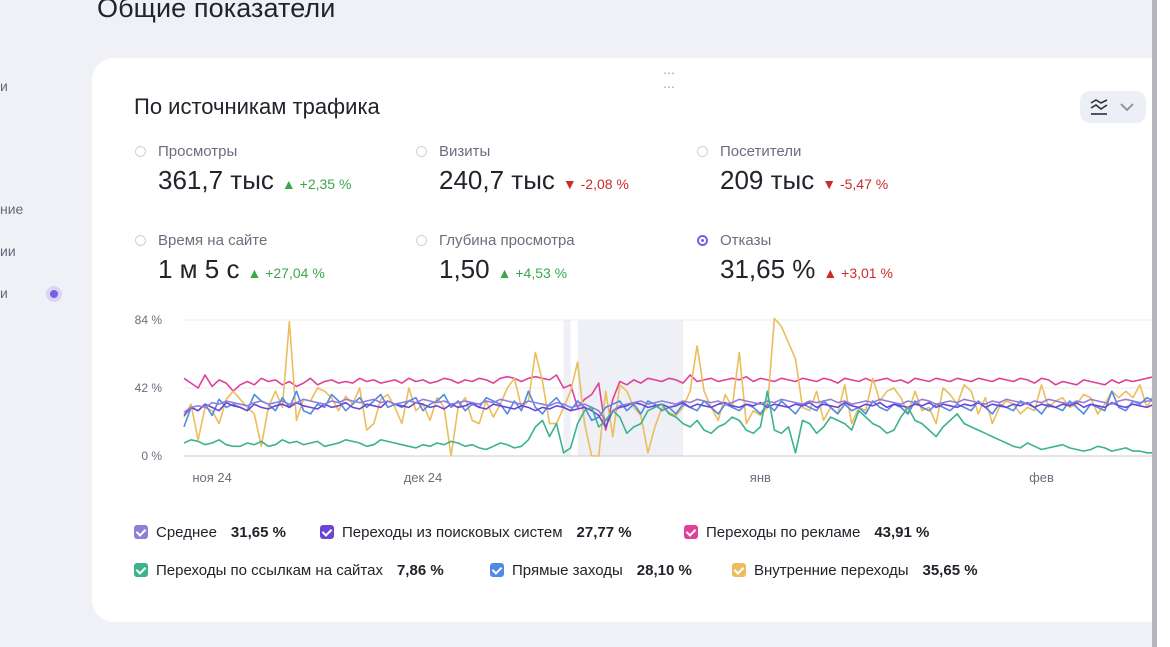 This screenshot has width=1170, height=647. What do you see at coordinates (1127, 107) in the screenshot?
I see `chevron-down-icon` at bounding box center [1127, 107].